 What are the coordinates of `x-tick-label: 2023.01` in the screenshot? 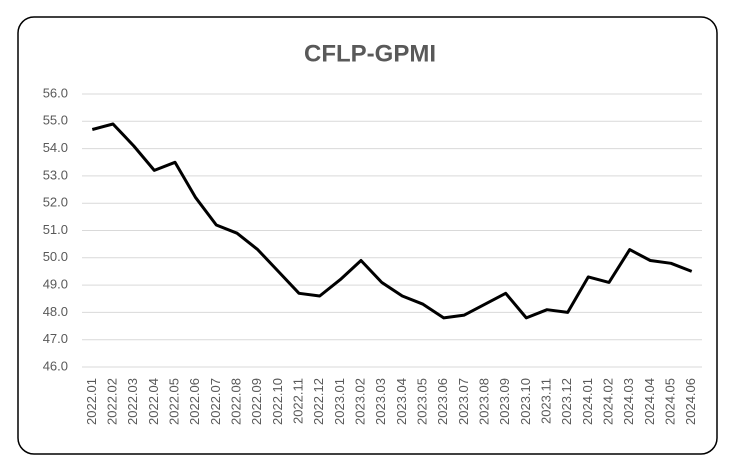 It's located at (339, 401).